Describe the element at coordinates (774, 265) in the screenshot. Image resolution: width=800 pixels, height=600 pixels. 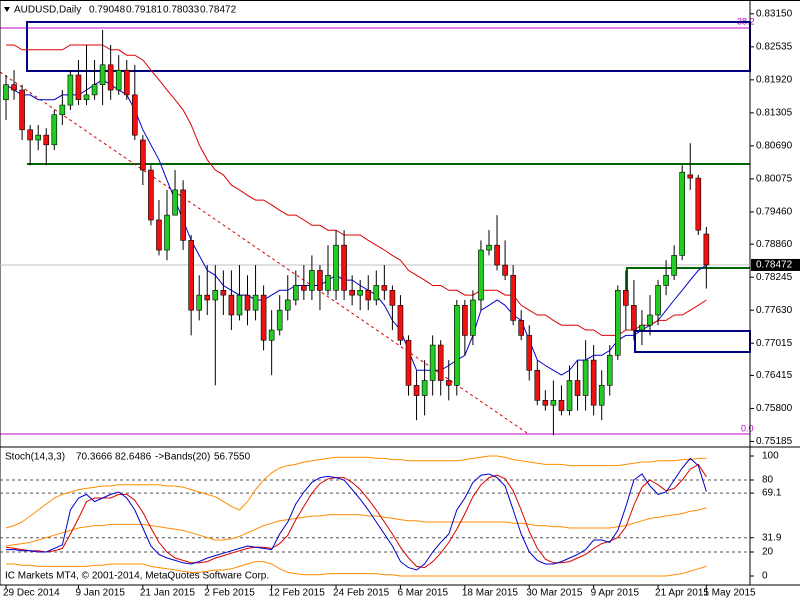
I see `price-label: 0.78472` at that location.